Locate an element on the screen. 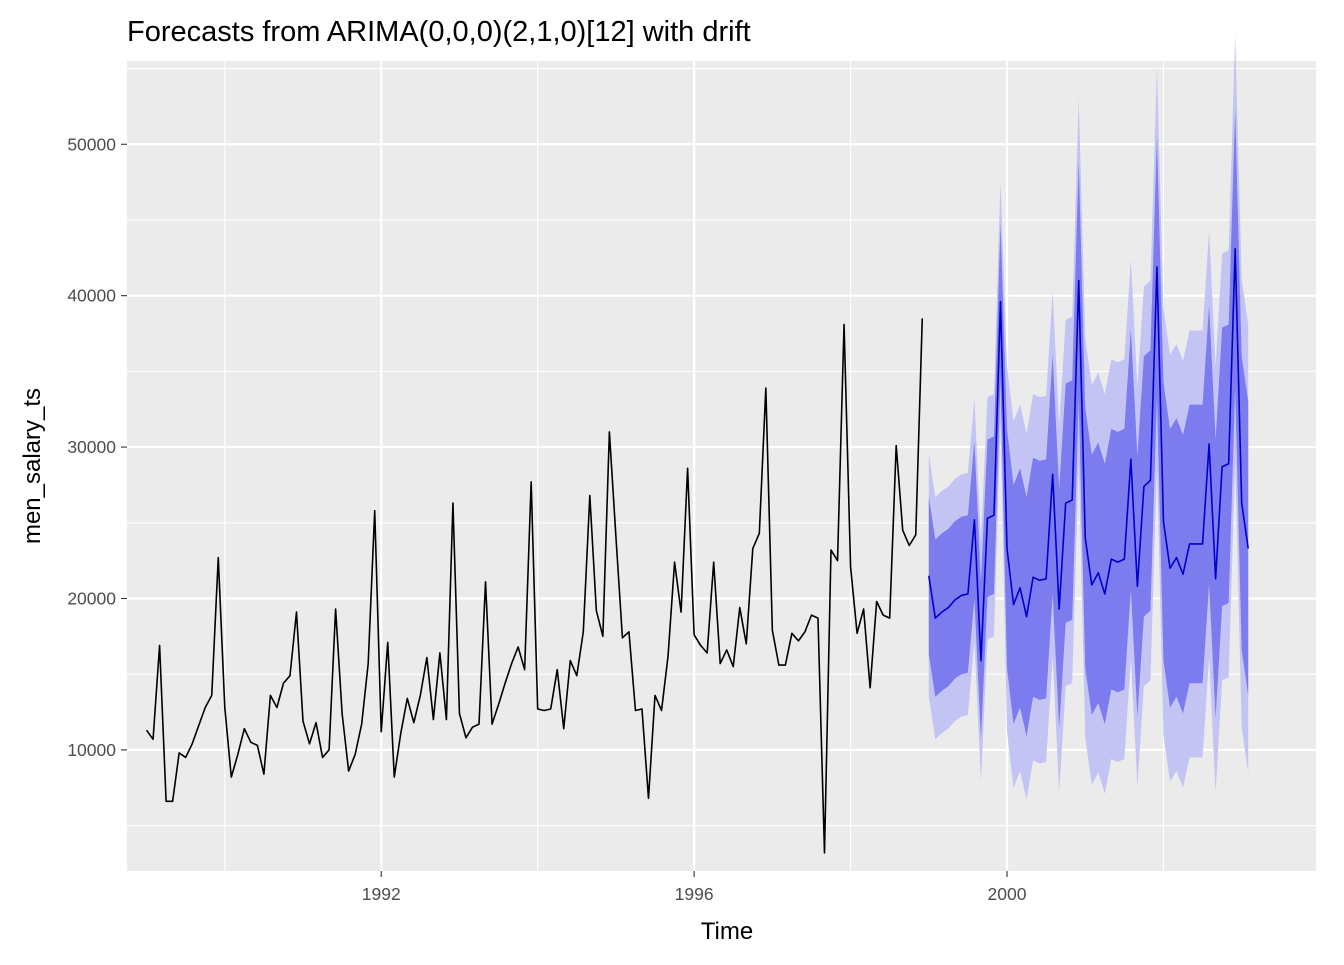  y-axis: 10000 20000 30000 40000 50000 is located at coordinates (97, 447).